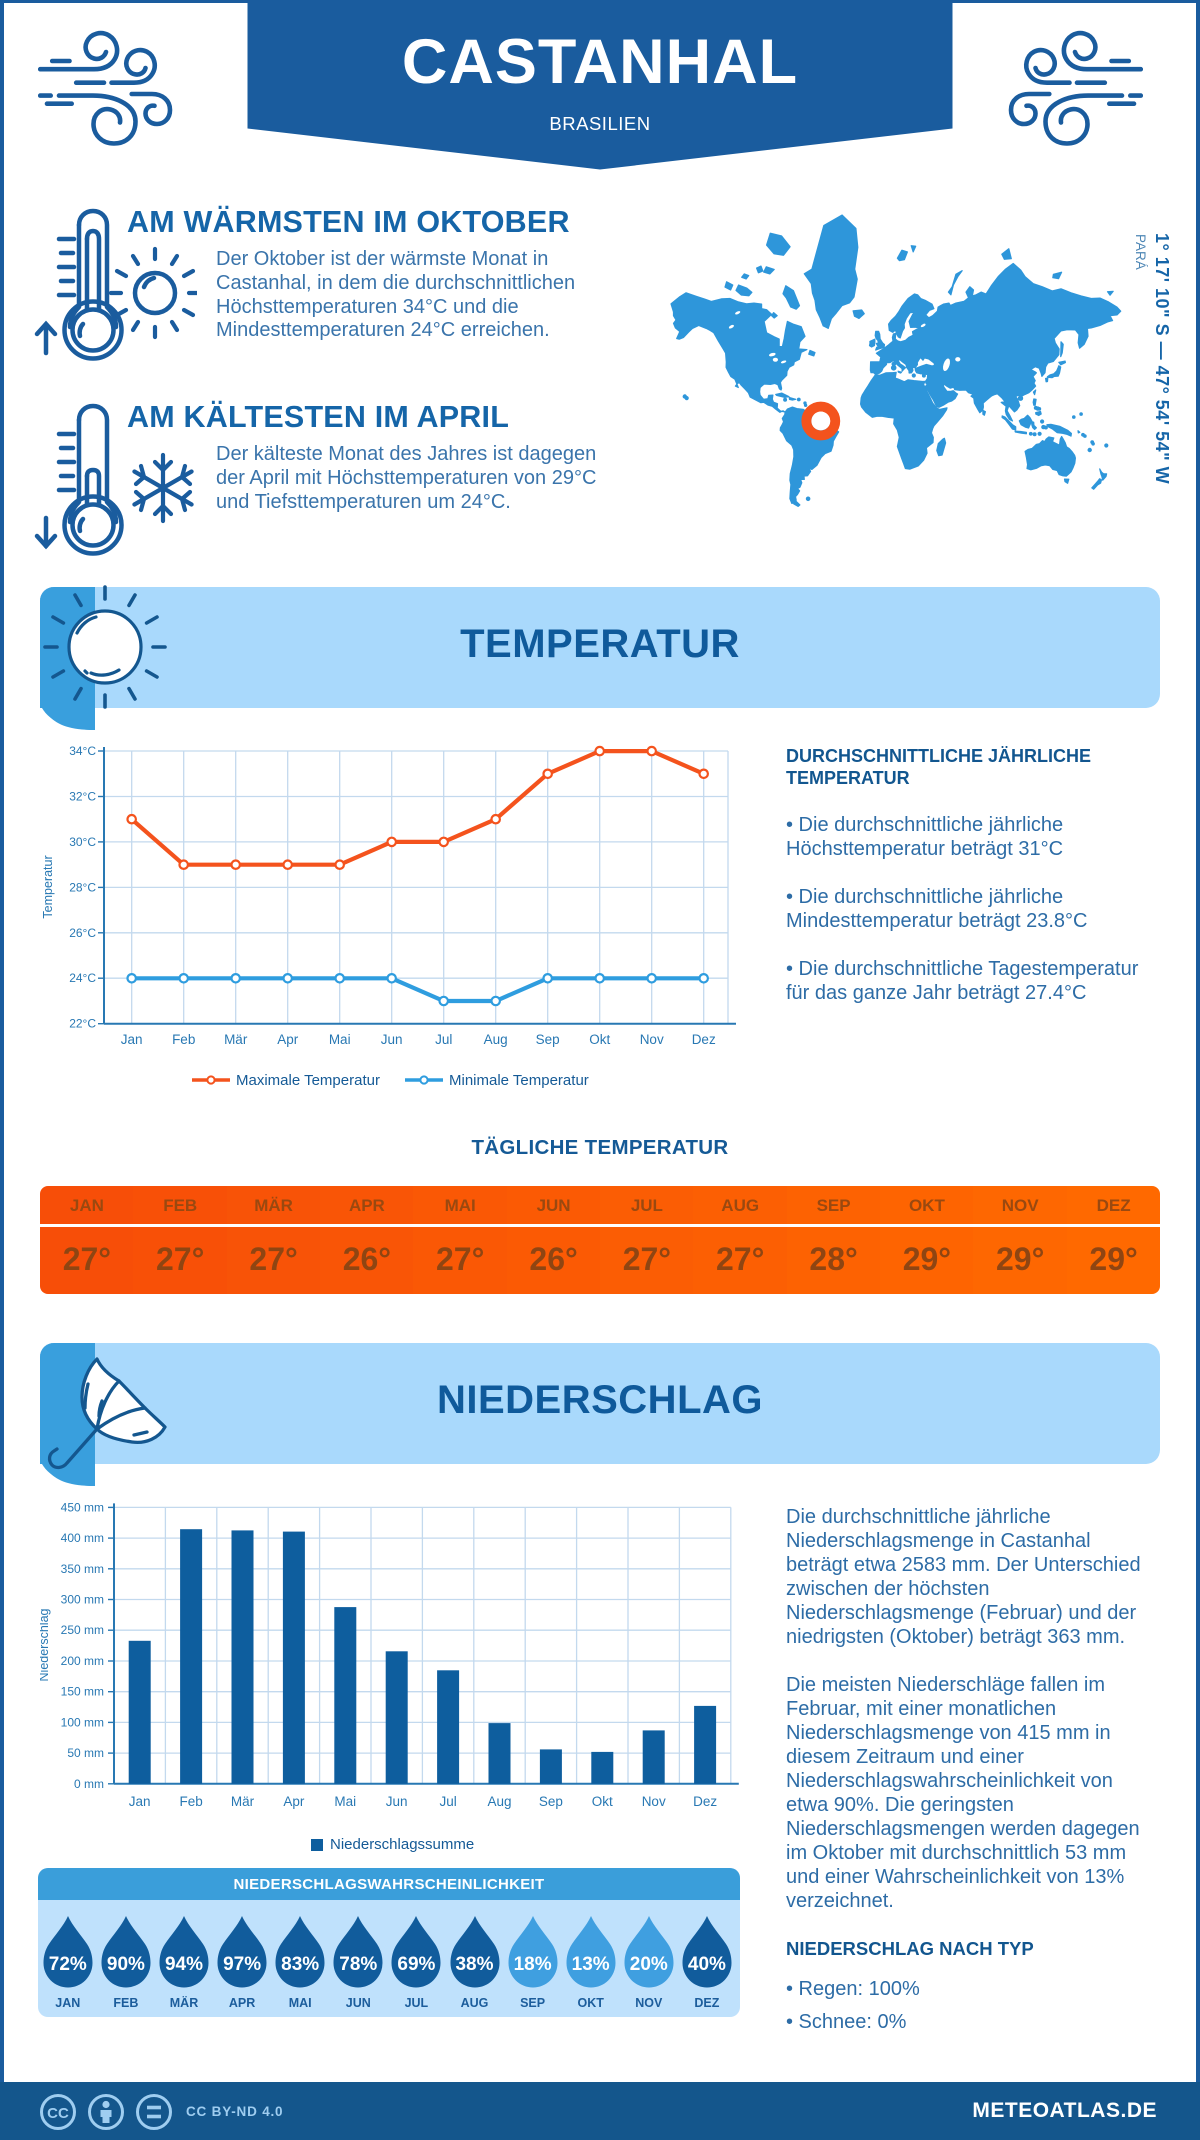 The image size is (1200, 2140). What do you see at coordinates (82, 978) in the screenshot?
I see `svg-text: 24°C` at bounding box center [82, 978].